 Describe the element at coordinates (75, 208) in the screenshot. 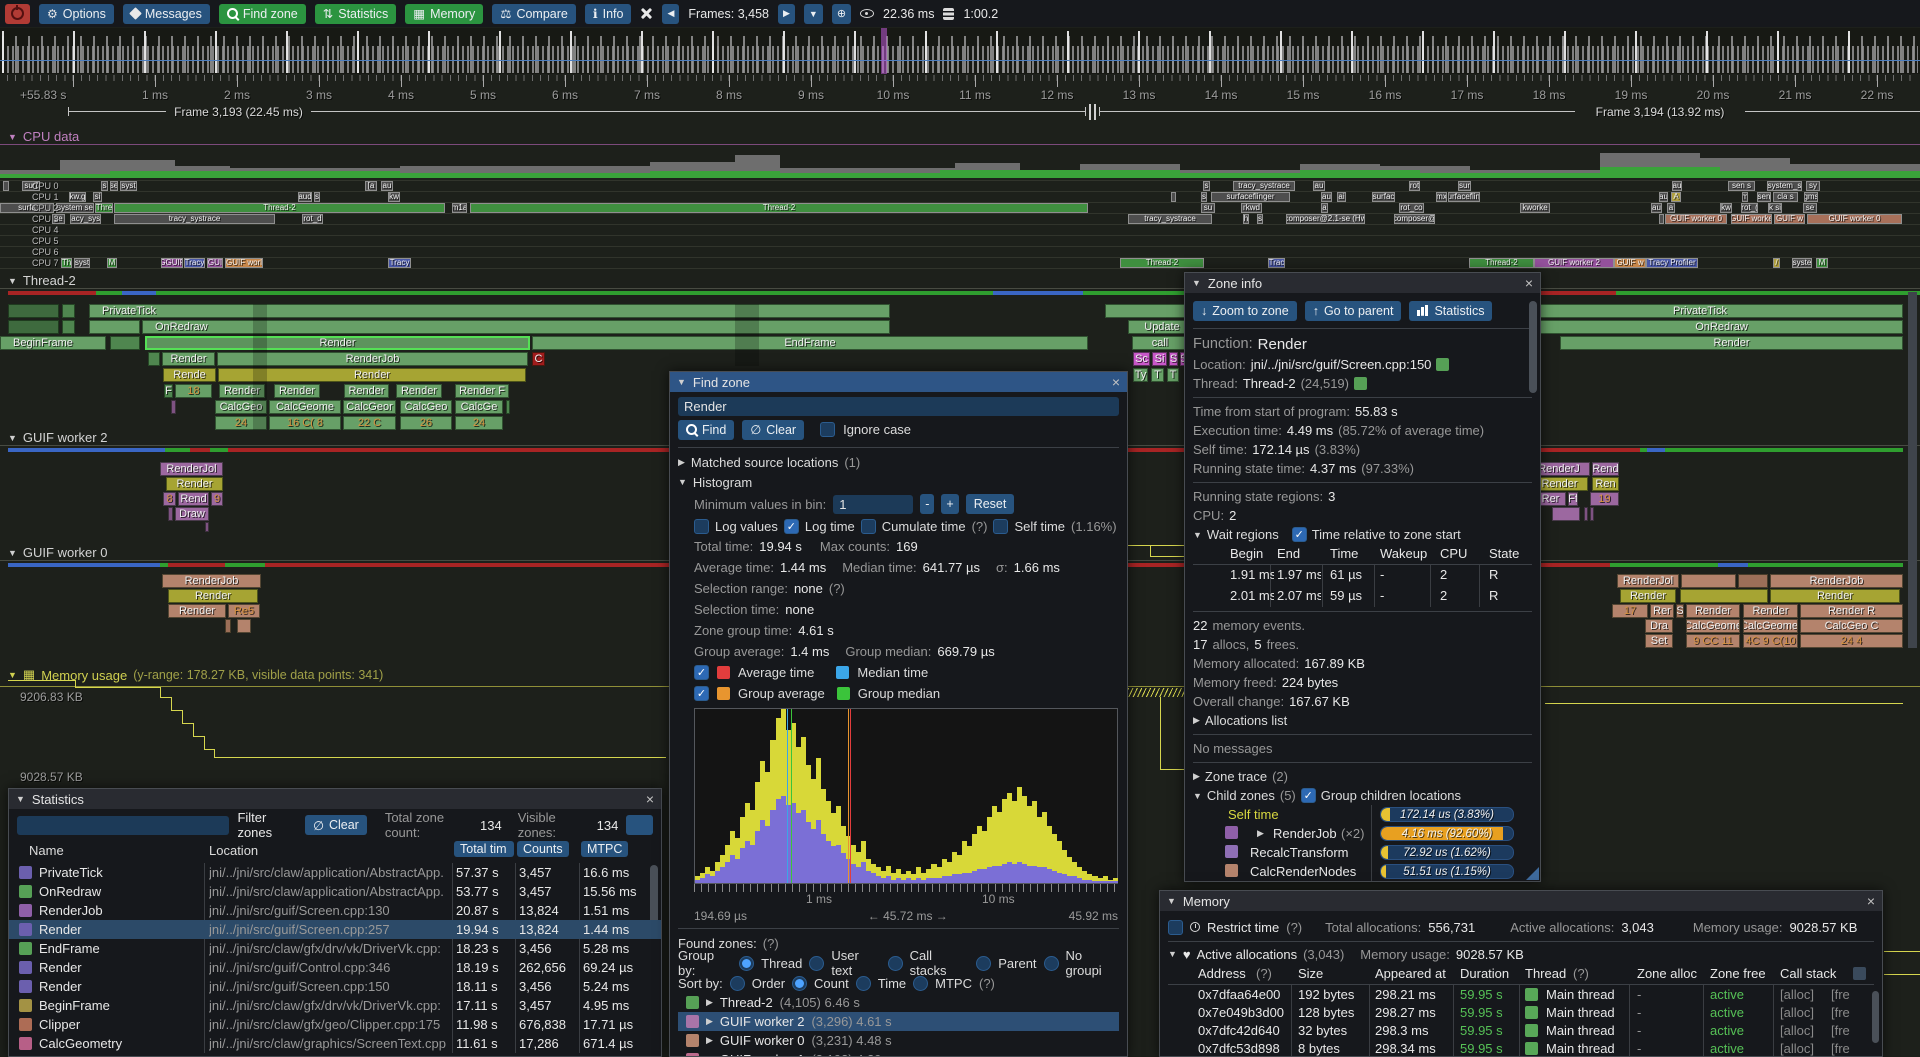

I see `timeline-zone: system se` at that location.